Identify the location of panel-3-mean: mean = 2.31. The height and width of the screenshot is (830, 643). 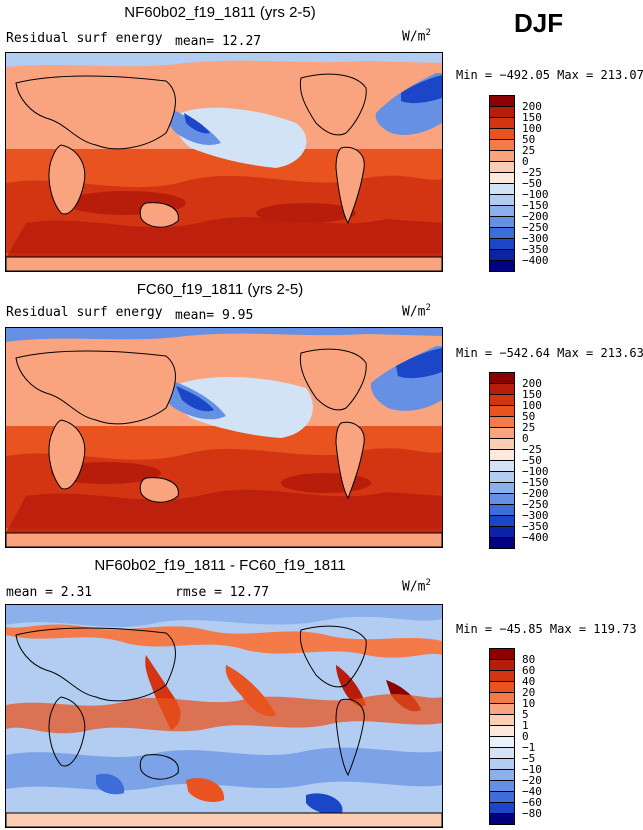
(49, 592).